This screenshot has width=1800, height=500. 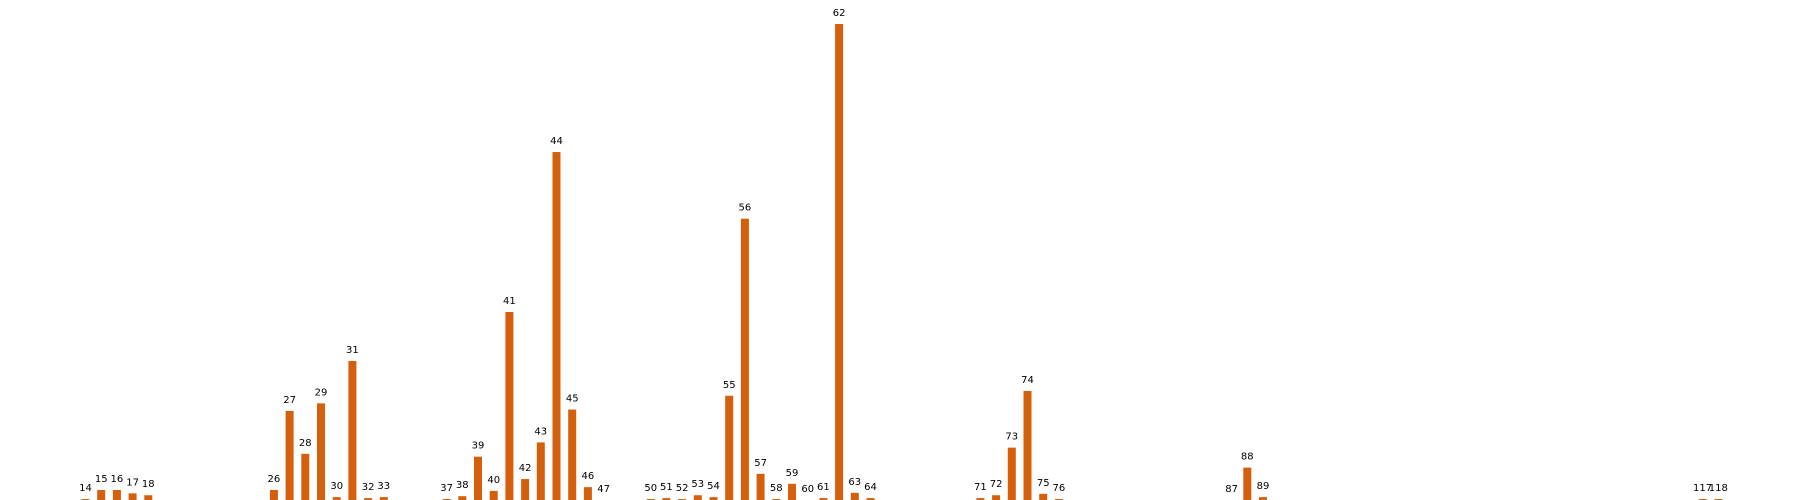 I want to click on bar-label-26: 26, so click(x=274, y=479).